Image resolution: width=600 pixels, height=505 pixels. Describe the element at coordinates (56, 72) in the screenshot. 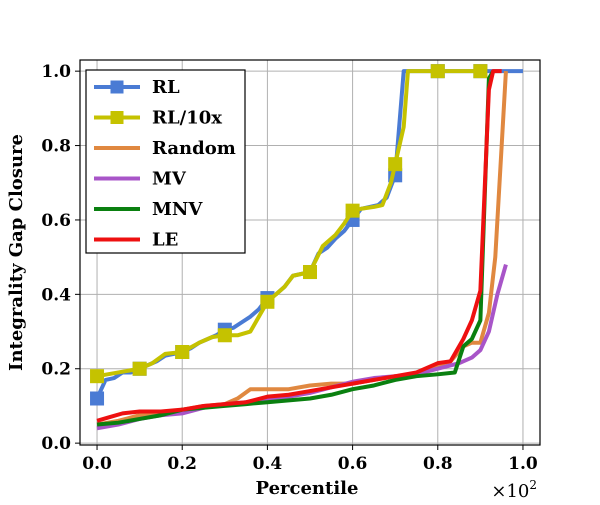

I see `y-tick-label: 1.0` at that location.